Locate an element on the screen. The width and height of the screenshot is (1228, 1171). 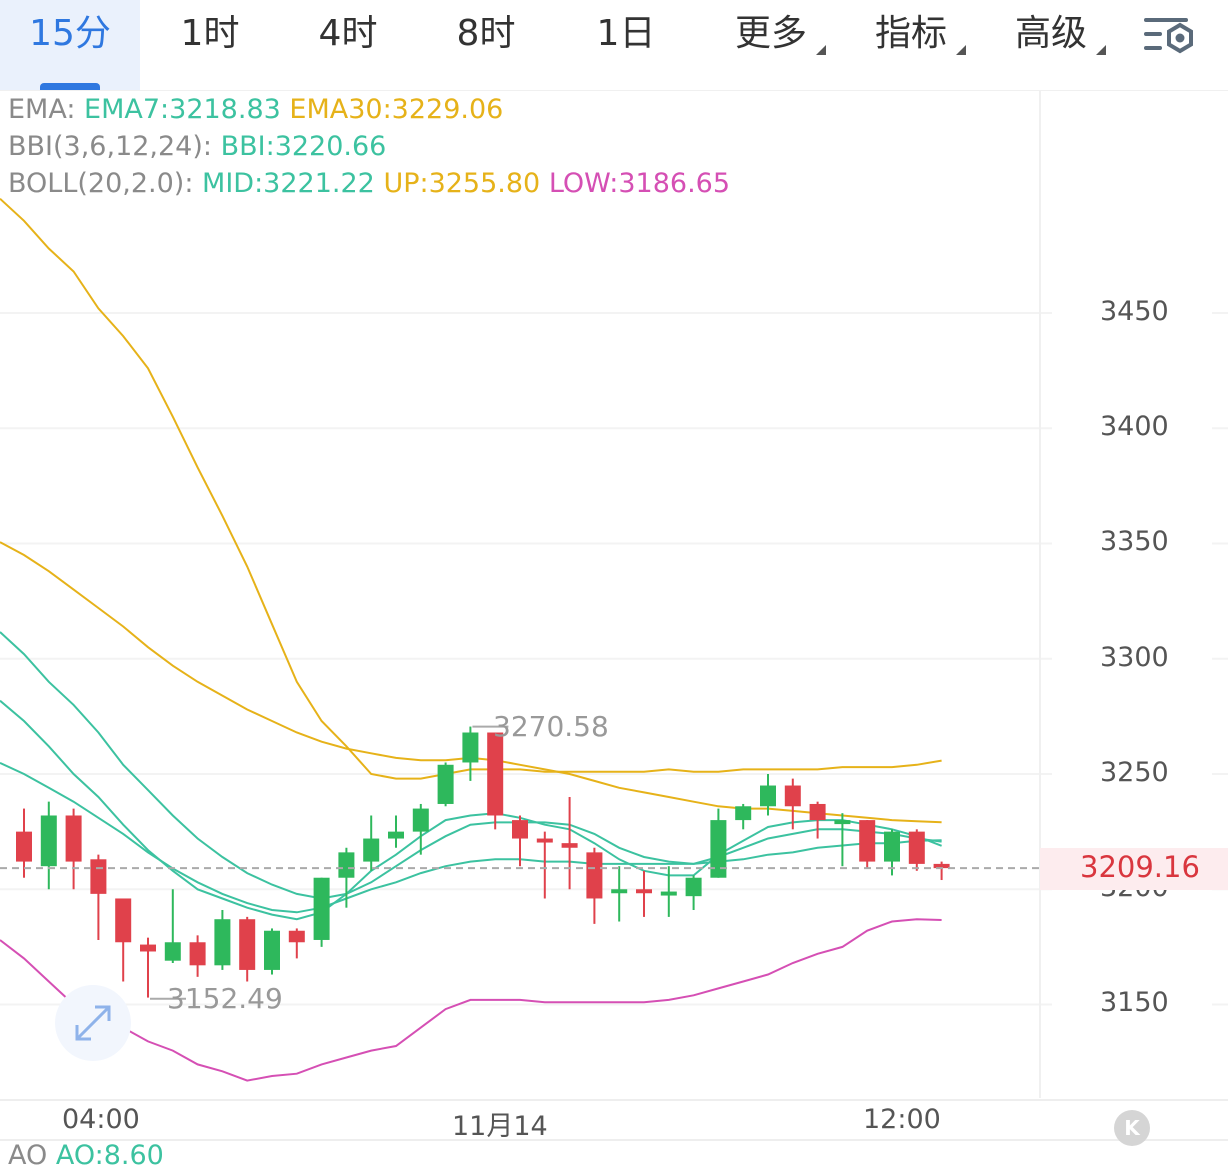
bbi-legend: BBI(3,6,12,24): BBI:3220.66 is located at coordinates (197, 146).